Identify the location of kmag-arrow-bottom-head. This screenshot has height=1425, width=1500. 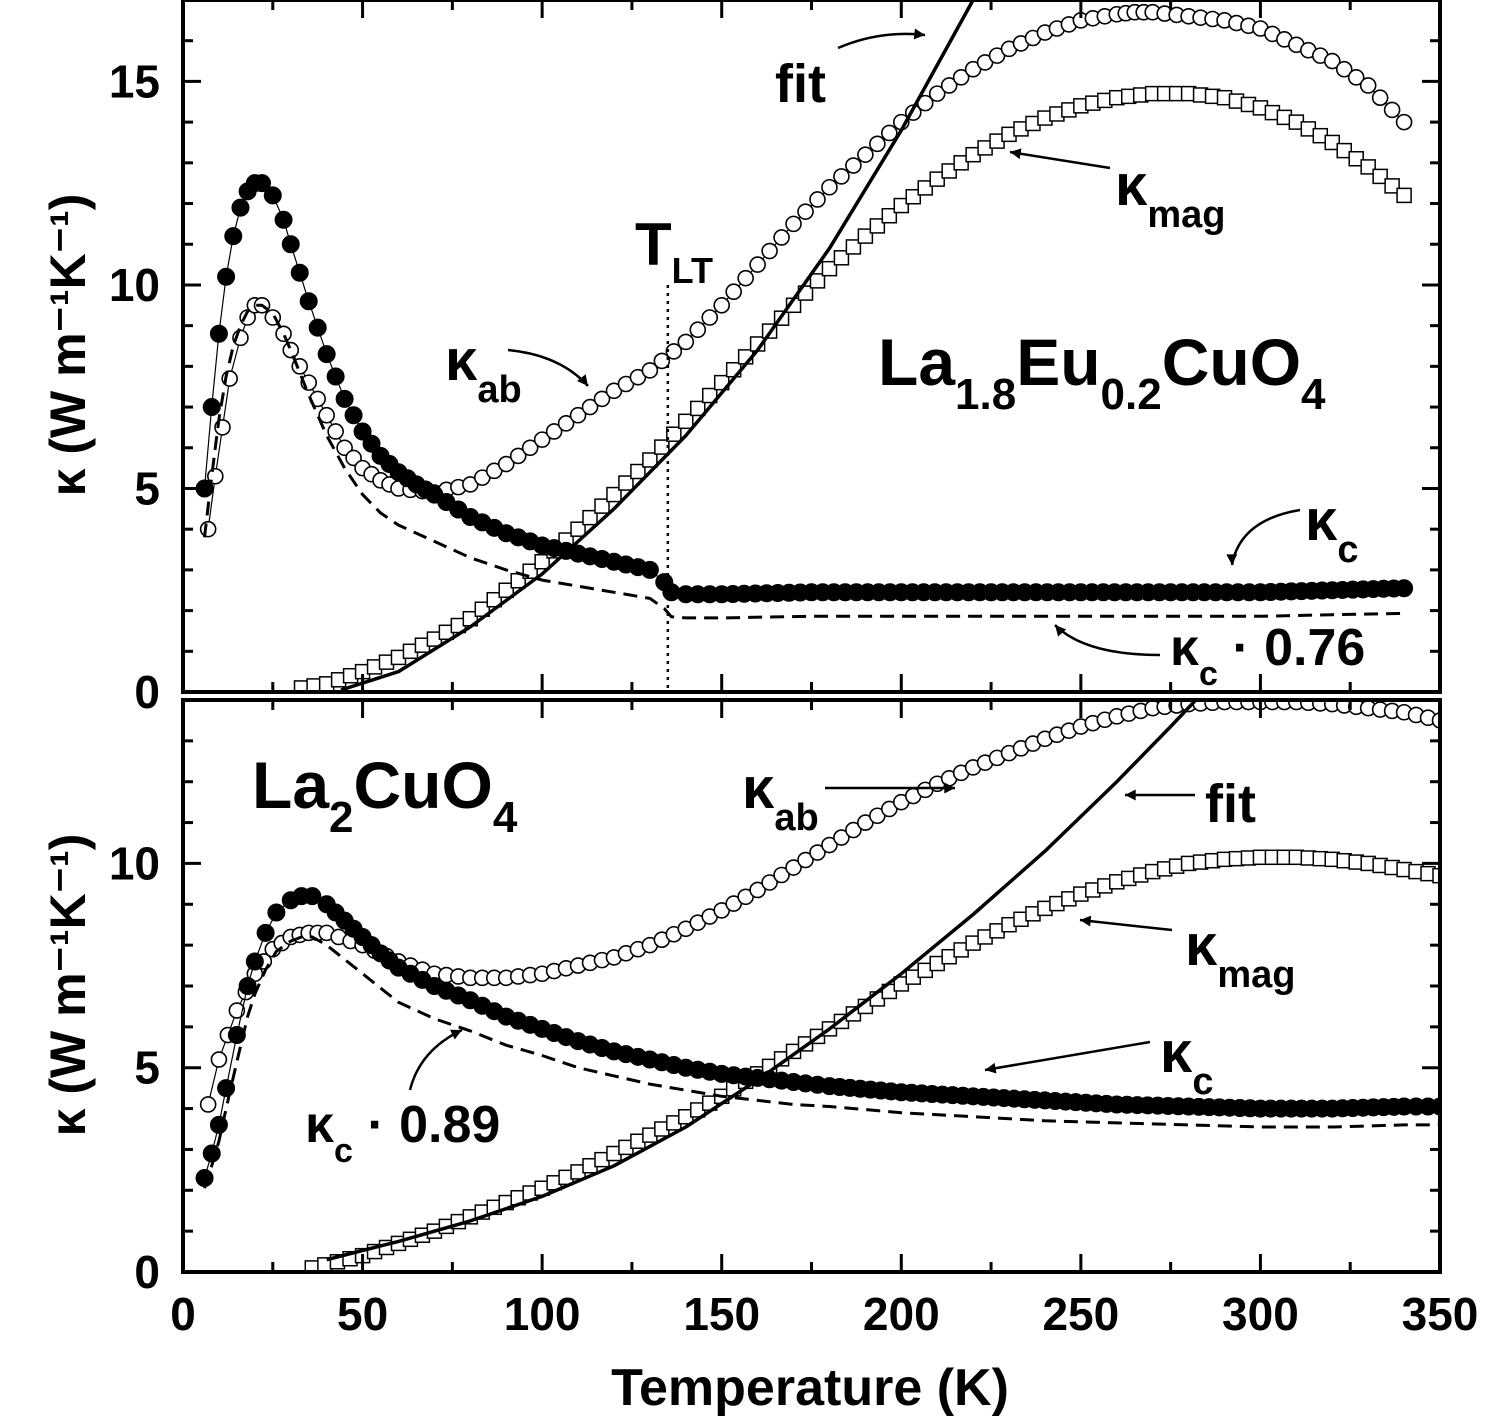
(1086, 921).